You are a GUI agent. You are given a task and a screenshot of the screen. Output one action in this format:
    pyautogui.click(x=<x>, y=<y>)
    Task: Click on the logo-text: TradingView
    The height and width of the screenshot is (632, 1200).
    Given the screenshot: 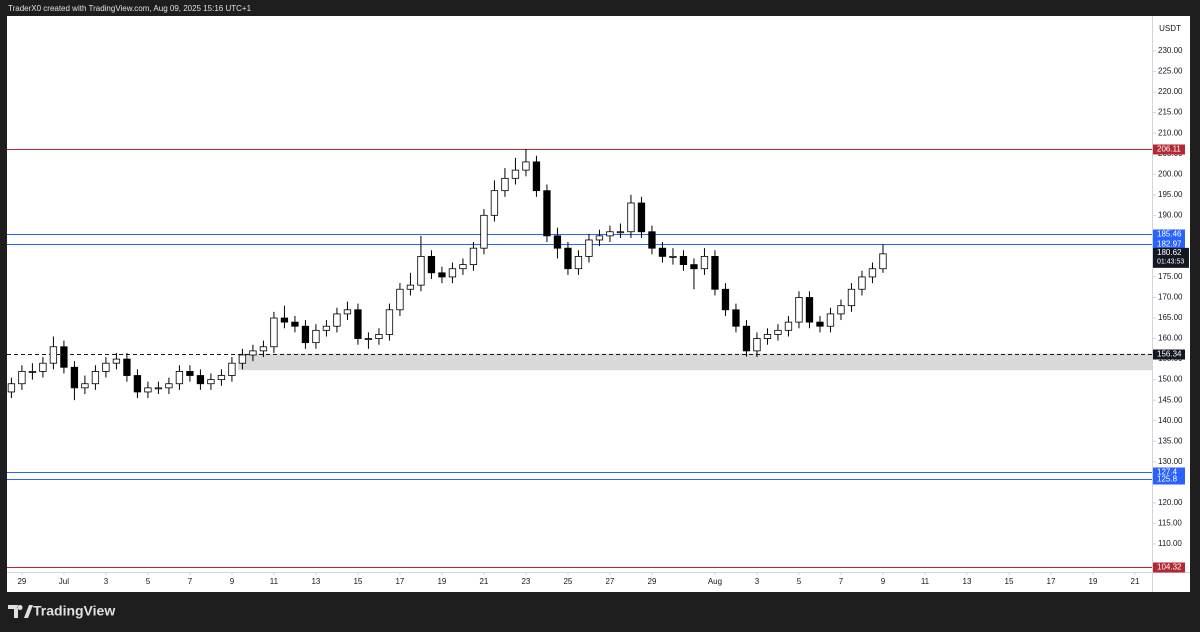 What is the action you would take?
    pyautogui.click(x=74, y=611)
    